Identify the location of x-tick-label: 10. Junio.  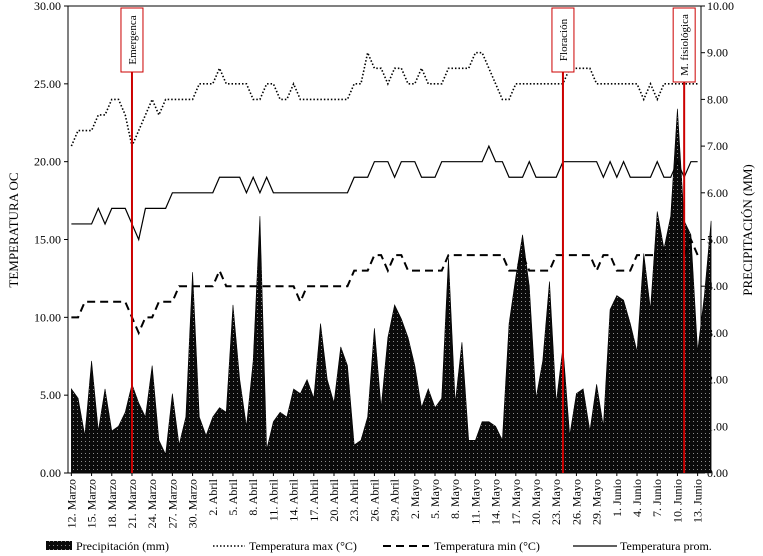
(677, 501).